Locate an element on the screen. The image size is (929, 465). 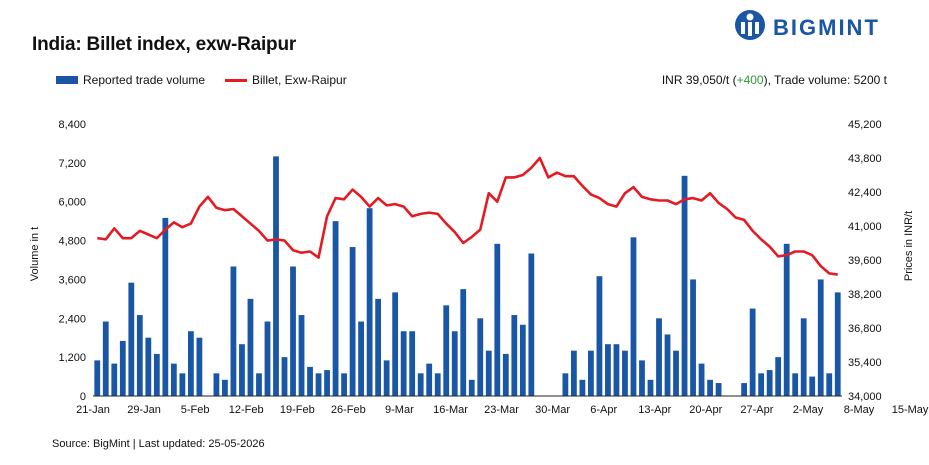
y-tick-label: 6,000 is located at coordinates (72, 203).